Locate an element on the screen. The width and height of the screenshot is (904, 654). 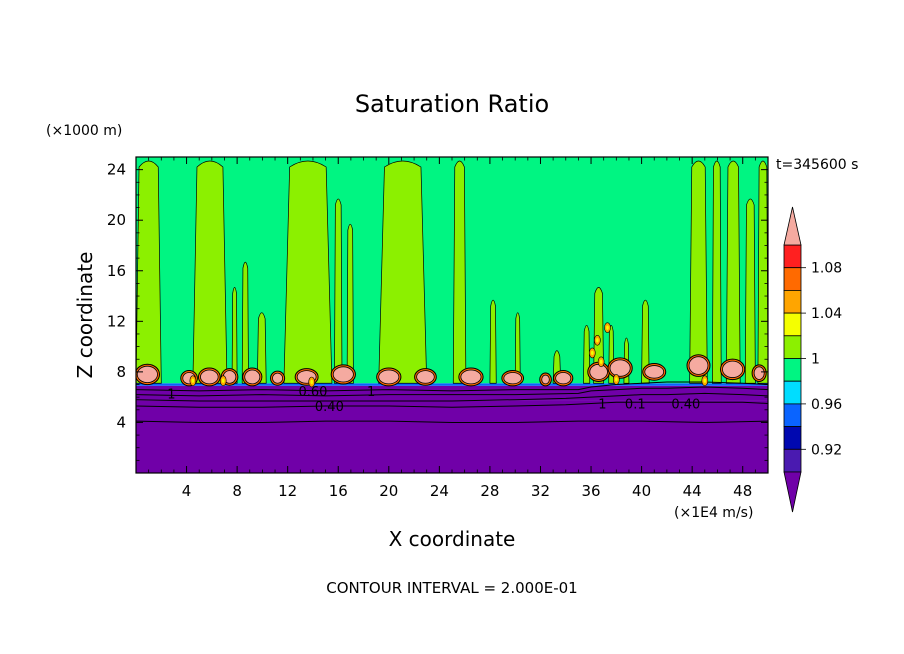
colorbar-label: 0.92 is located at coordinates (826, 450).